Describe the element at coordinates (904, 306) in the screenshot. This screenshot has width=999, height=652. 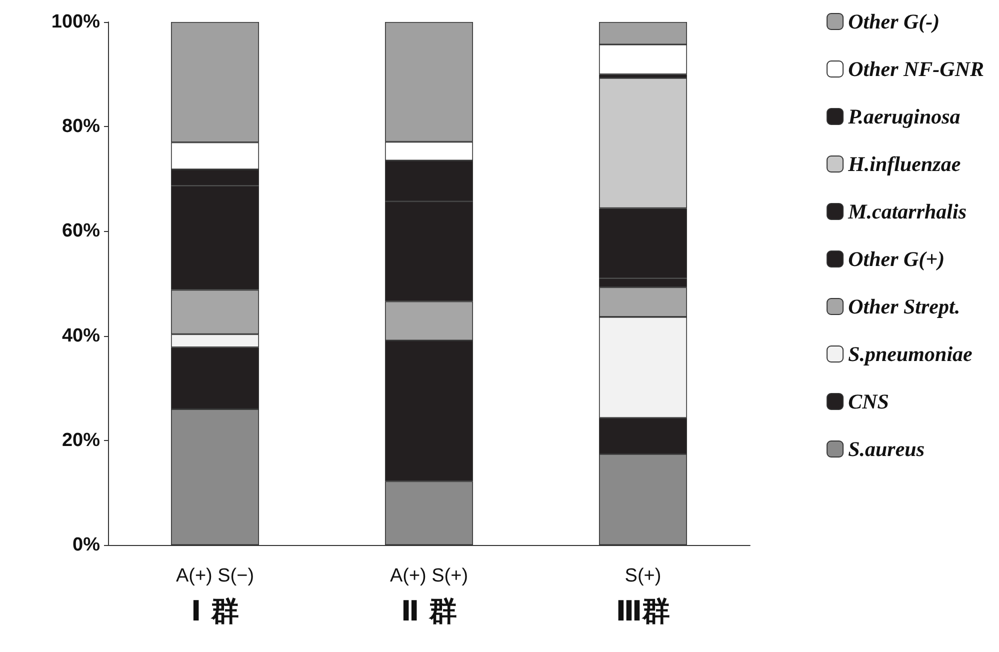
I see `legend-label: Other Strept.` at that location.